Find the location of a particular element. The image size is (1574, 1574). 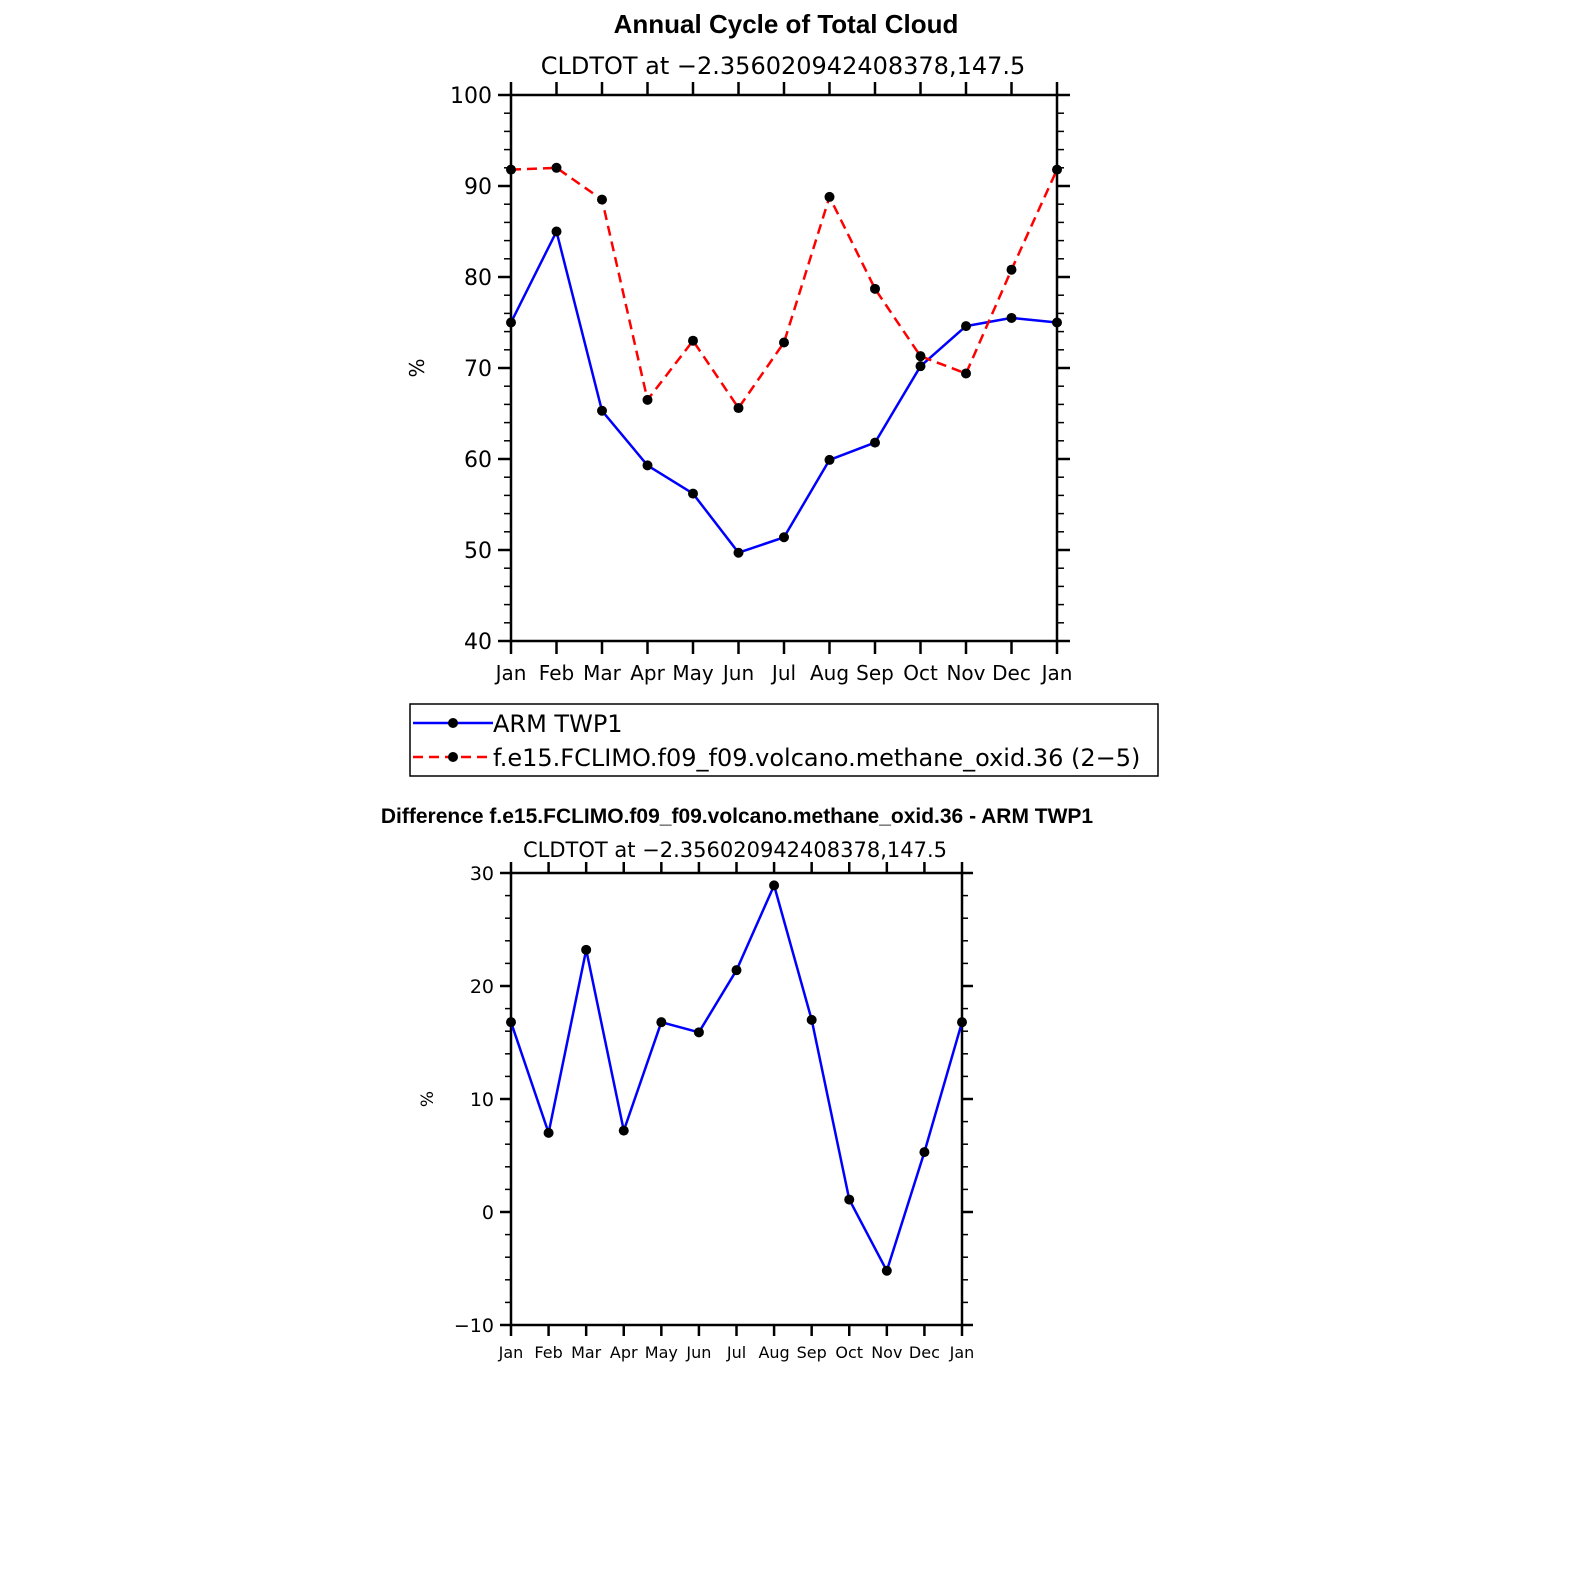

bottom-x-tick-label: Feb is located at coordinates (548, 1352).